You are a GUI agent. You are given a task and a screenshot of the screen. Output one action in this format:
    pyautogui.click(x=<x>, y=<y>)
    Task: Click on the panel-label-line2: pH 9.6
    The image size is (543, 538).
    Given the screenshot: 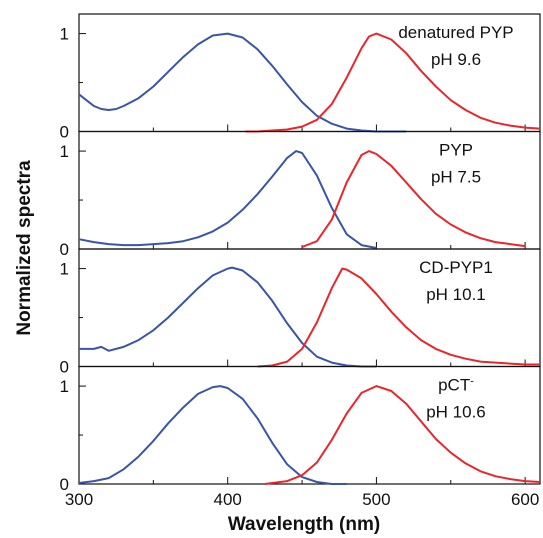 What is the action you would take?
    pyautogui.click(x=456, y=59)
    